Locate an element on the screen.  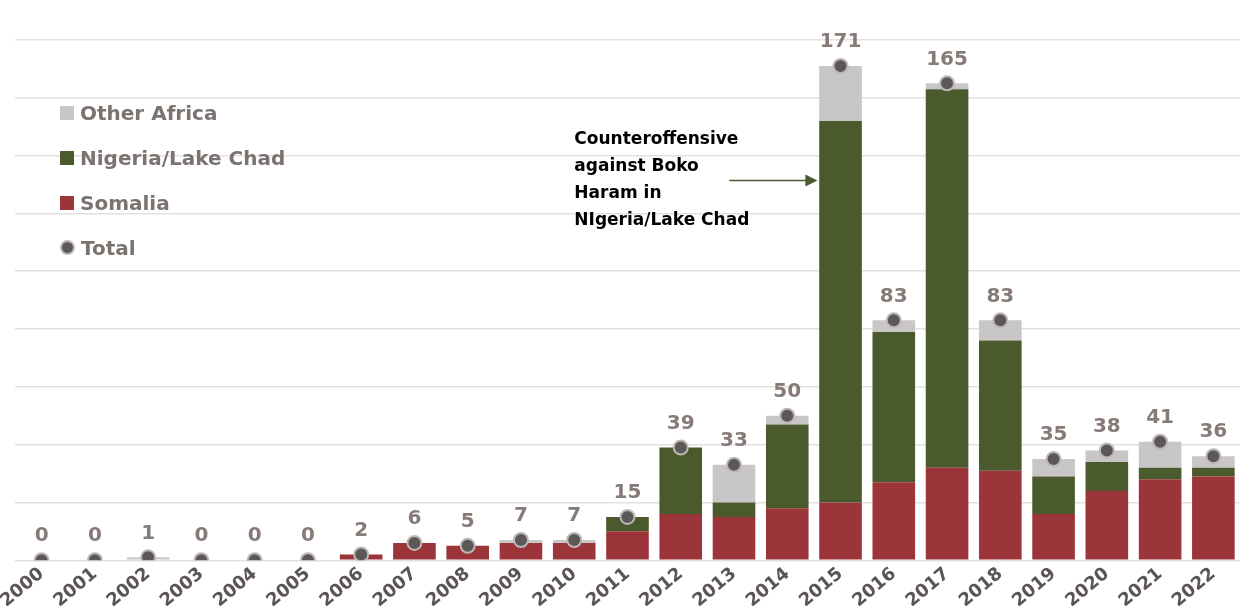
data-label: 38 is located at coordinates (1106, 424).